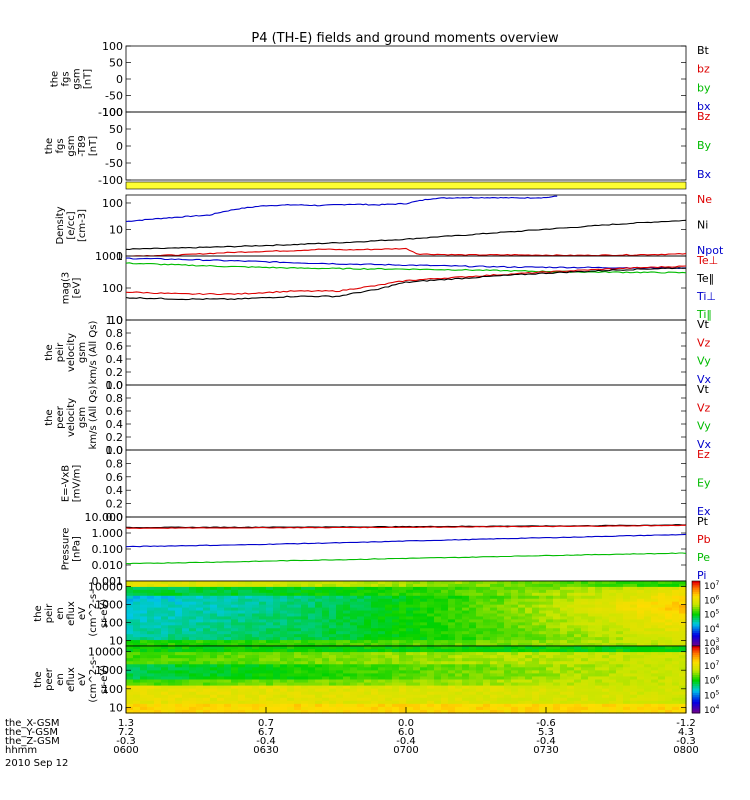 The image size is (750, 800). Describe the element at coordinates (685, 750) in the screenshot. I see `ephemeris-value: 0800` at that location.